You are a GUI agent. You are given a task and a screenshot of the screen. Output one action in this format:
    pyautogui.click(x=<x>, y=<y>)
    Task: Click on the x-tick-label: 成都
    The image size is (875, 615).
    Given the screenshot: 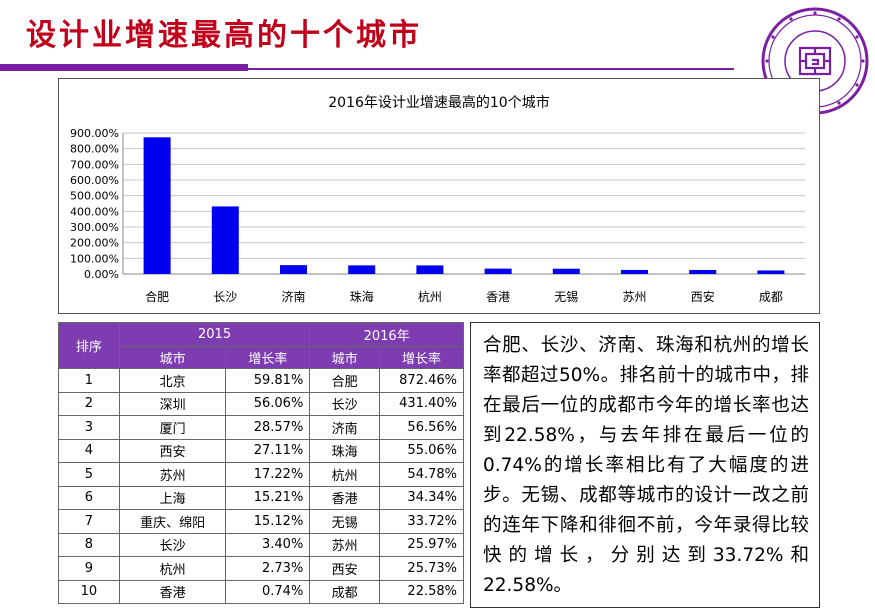 What is the action you would take?
    pyautogui.click(x=771, y=297)
    